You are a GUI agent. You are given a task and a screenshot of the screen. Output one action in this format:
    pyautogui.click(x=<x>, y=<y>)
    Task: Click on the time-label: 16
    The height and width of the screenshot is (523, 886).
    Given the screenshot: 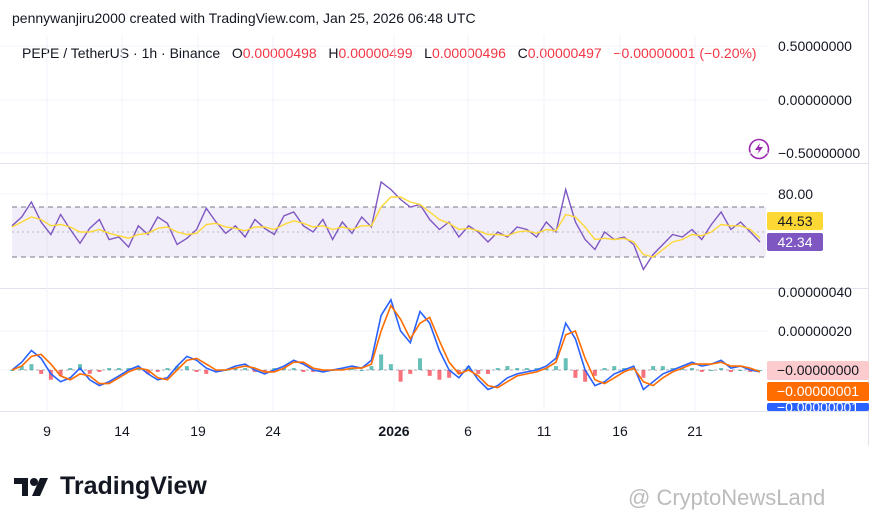 What is the action you would take?
    pyautogui.click(x=620, y=431)
    